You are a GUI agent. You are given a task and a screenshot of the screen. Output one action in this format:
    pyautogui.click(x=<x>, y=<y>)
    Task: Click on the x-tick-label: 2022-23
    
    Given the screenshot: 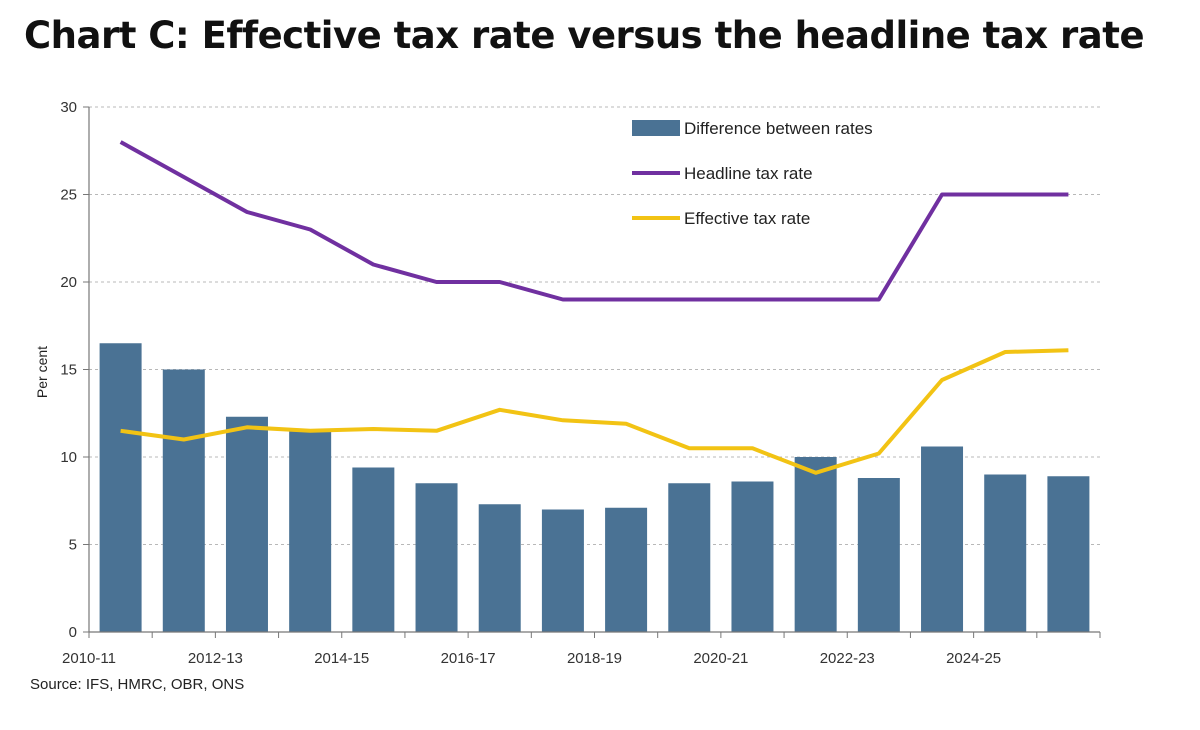 What is the action you would take?
    pyautogui.click(x=847, y=658)
    